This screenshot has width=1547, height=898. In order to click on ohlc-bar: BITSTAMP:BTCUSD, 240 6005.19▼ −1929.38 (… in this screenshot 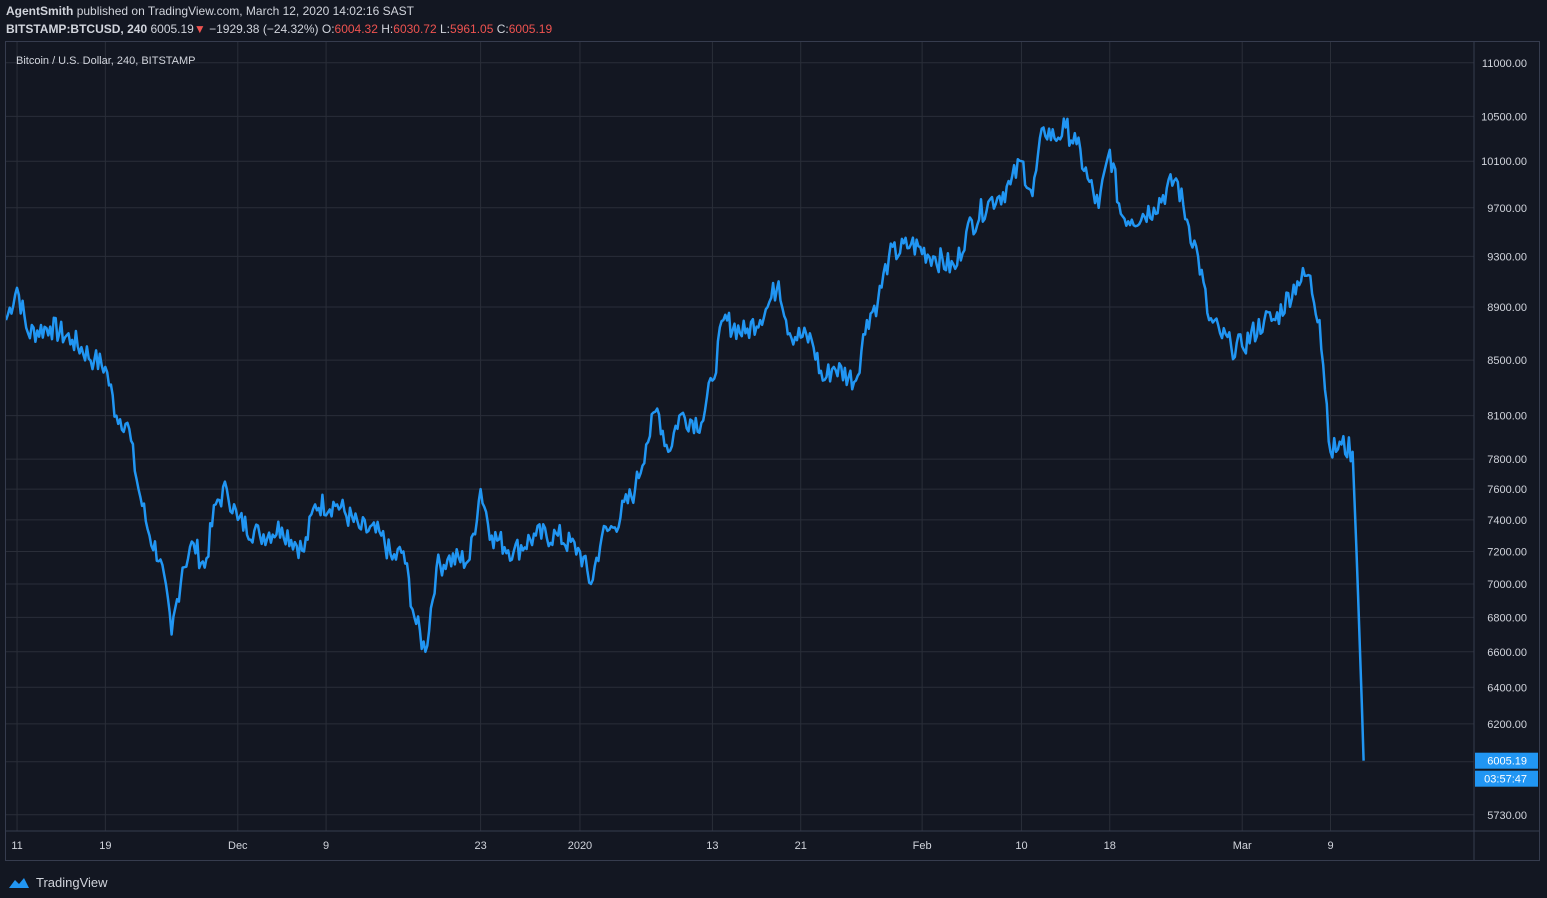, I will do `click(279, 29)`.